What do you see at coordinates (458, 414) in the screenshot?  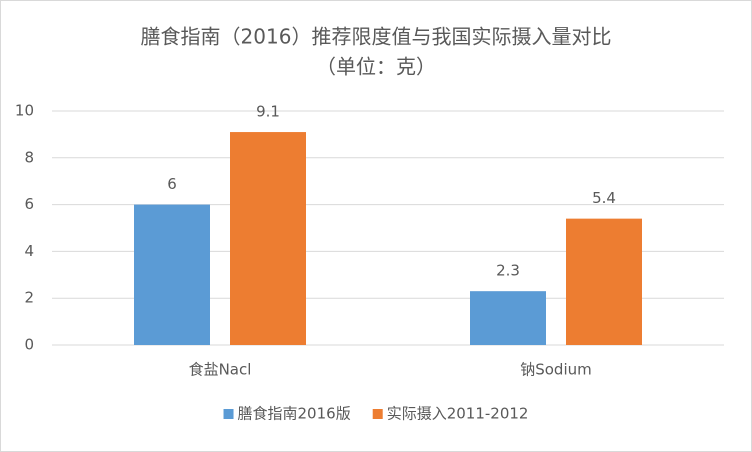 I see `legend-label: 实际摄入2011-2012` at bounding box center [458, 414].